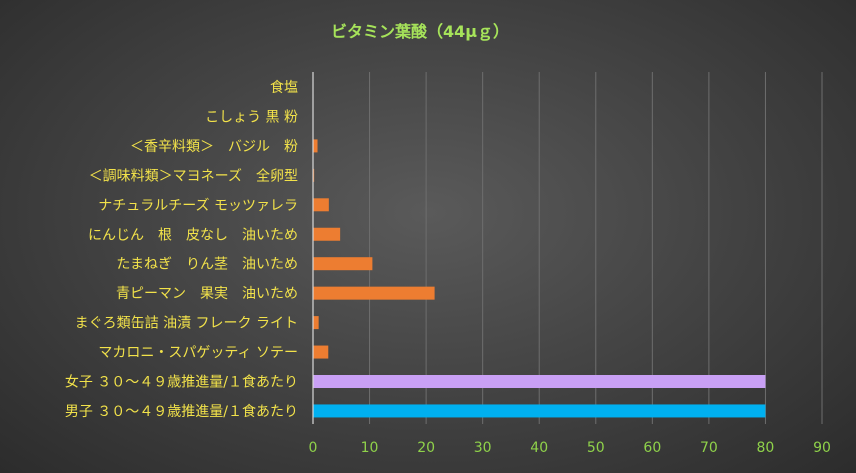 Image resolution: width=856 pixels, height=473 pixels. I want to click on x-tick-label: 80, so click(766, 448).